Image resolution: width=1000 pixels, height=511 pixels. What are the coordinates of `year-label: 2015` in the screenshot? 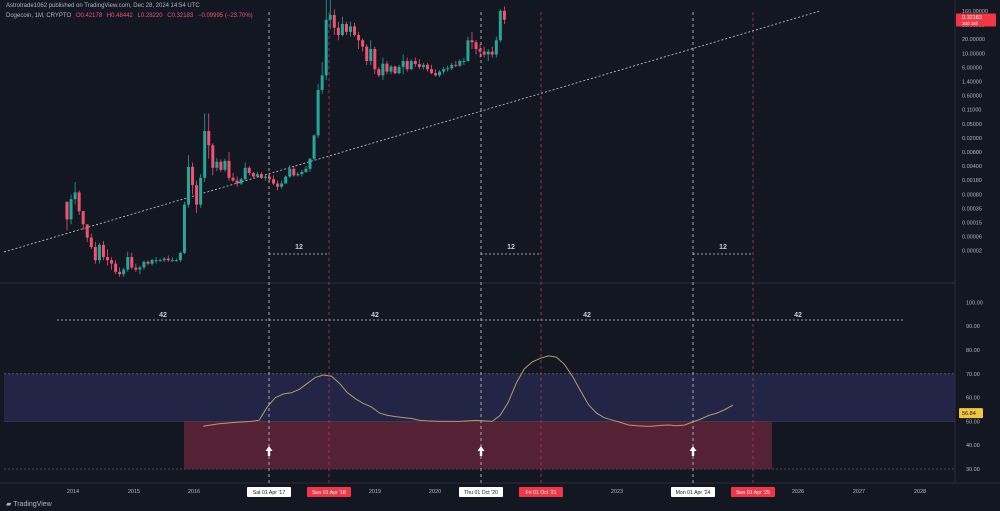 It's located at (134, 492).